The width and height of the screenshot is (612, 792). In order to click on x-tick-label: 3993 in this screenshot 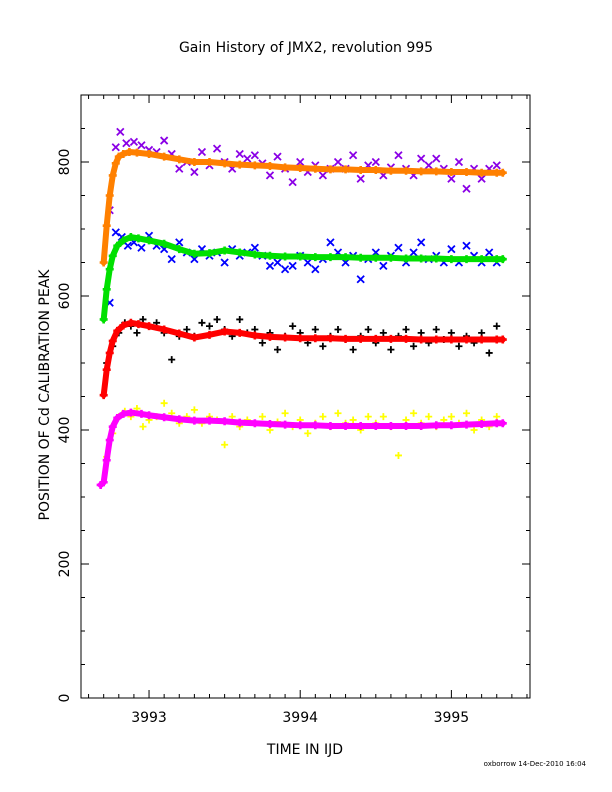, I will do `click(149, 718)`.